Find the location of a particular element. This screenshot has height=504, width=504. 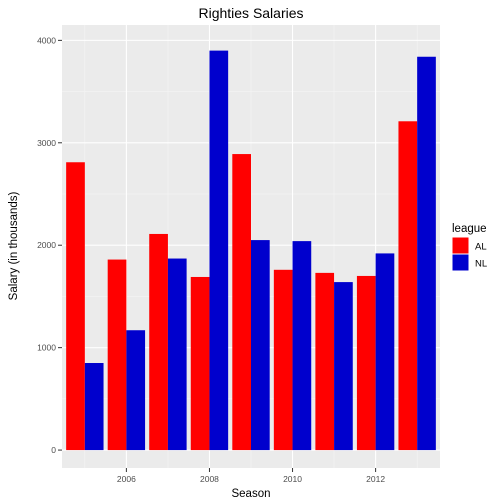

x-tick-label: 2006 is located at coordinates (126, 479).